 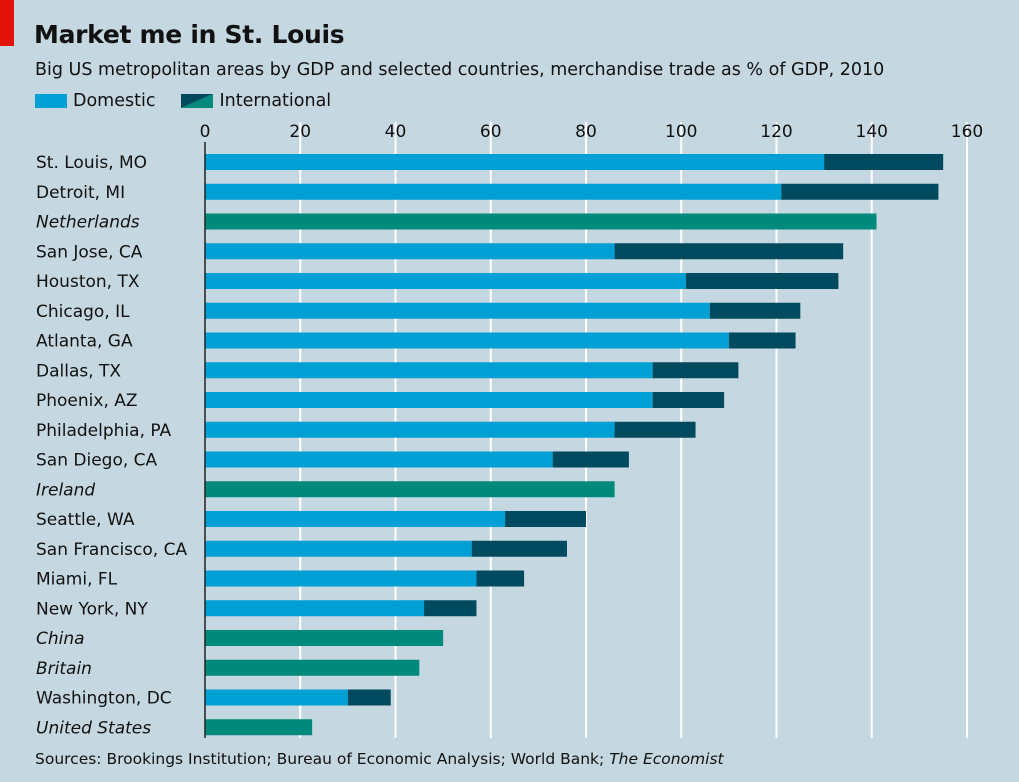 What do you see at coordinates (396, 132) in the screenshot?
I see `x-tick-label-40: 40` at bounding box center [396, 132].